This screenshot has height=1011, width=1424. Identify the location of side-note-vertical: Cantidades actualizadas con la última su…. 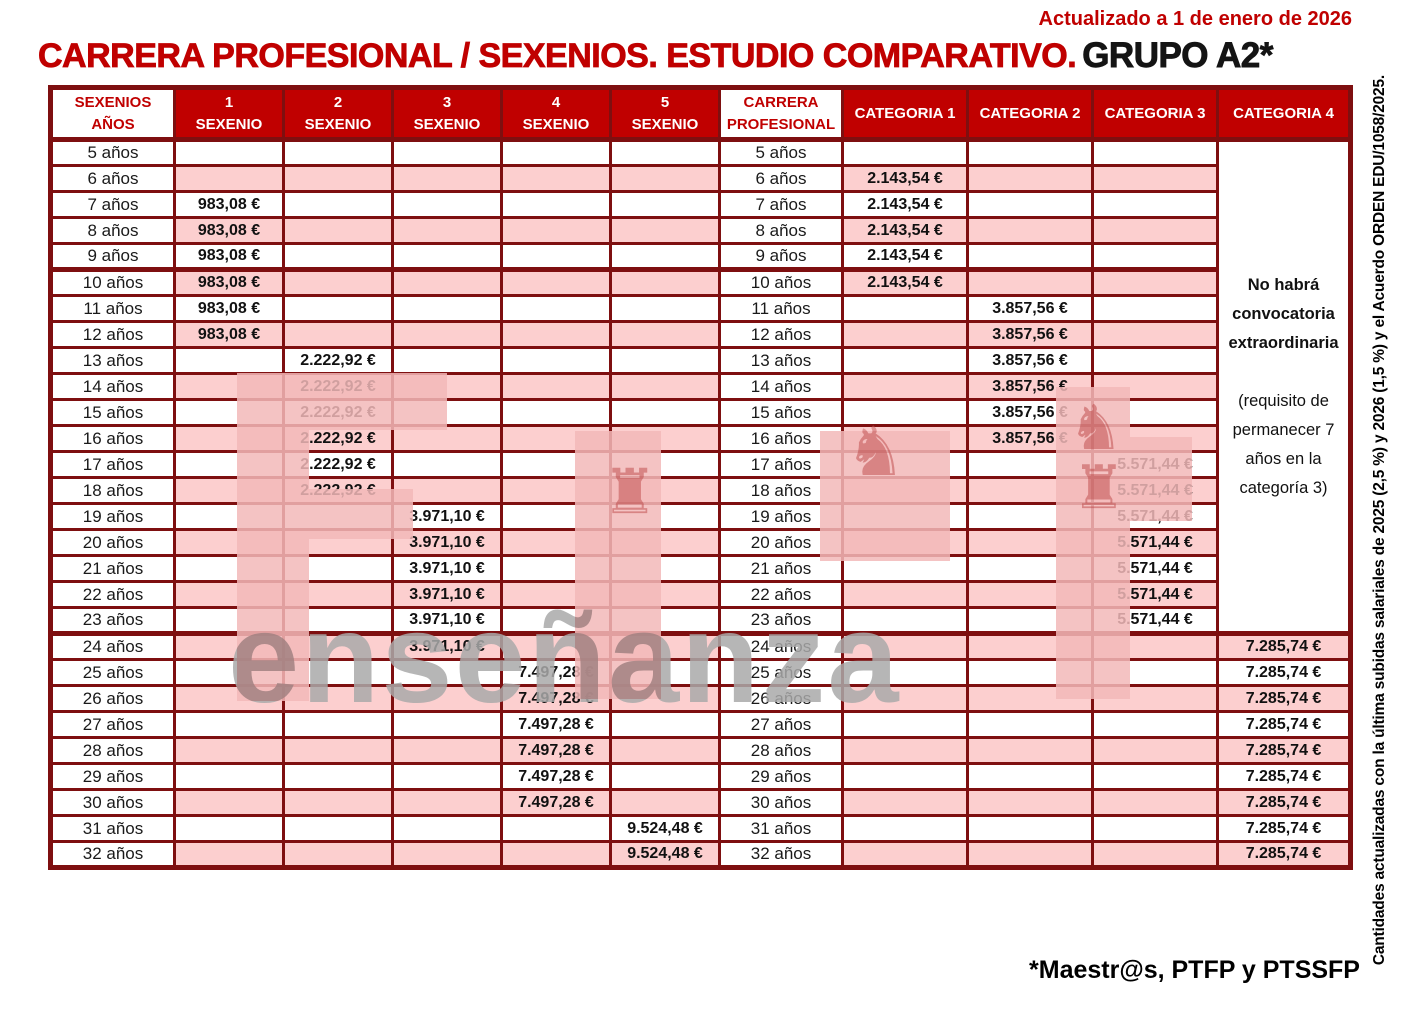
(1380, 520).